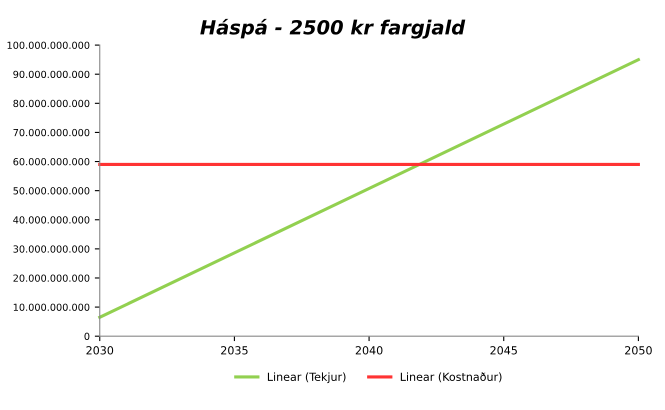  Describe the element at coordinates (52, 307) in the screenshot. I see `y-tick-label: 10.000.000.000` at that location.